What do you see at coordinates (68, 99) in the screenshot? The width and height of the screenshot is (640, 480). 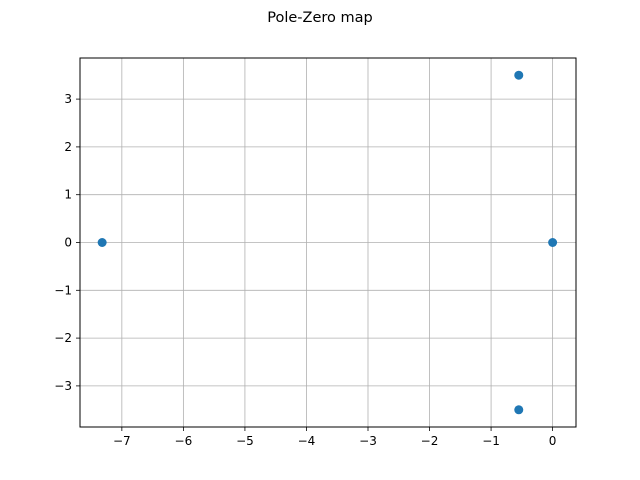 I see `y-tick-label: 3` at bounding box center [68, 99].